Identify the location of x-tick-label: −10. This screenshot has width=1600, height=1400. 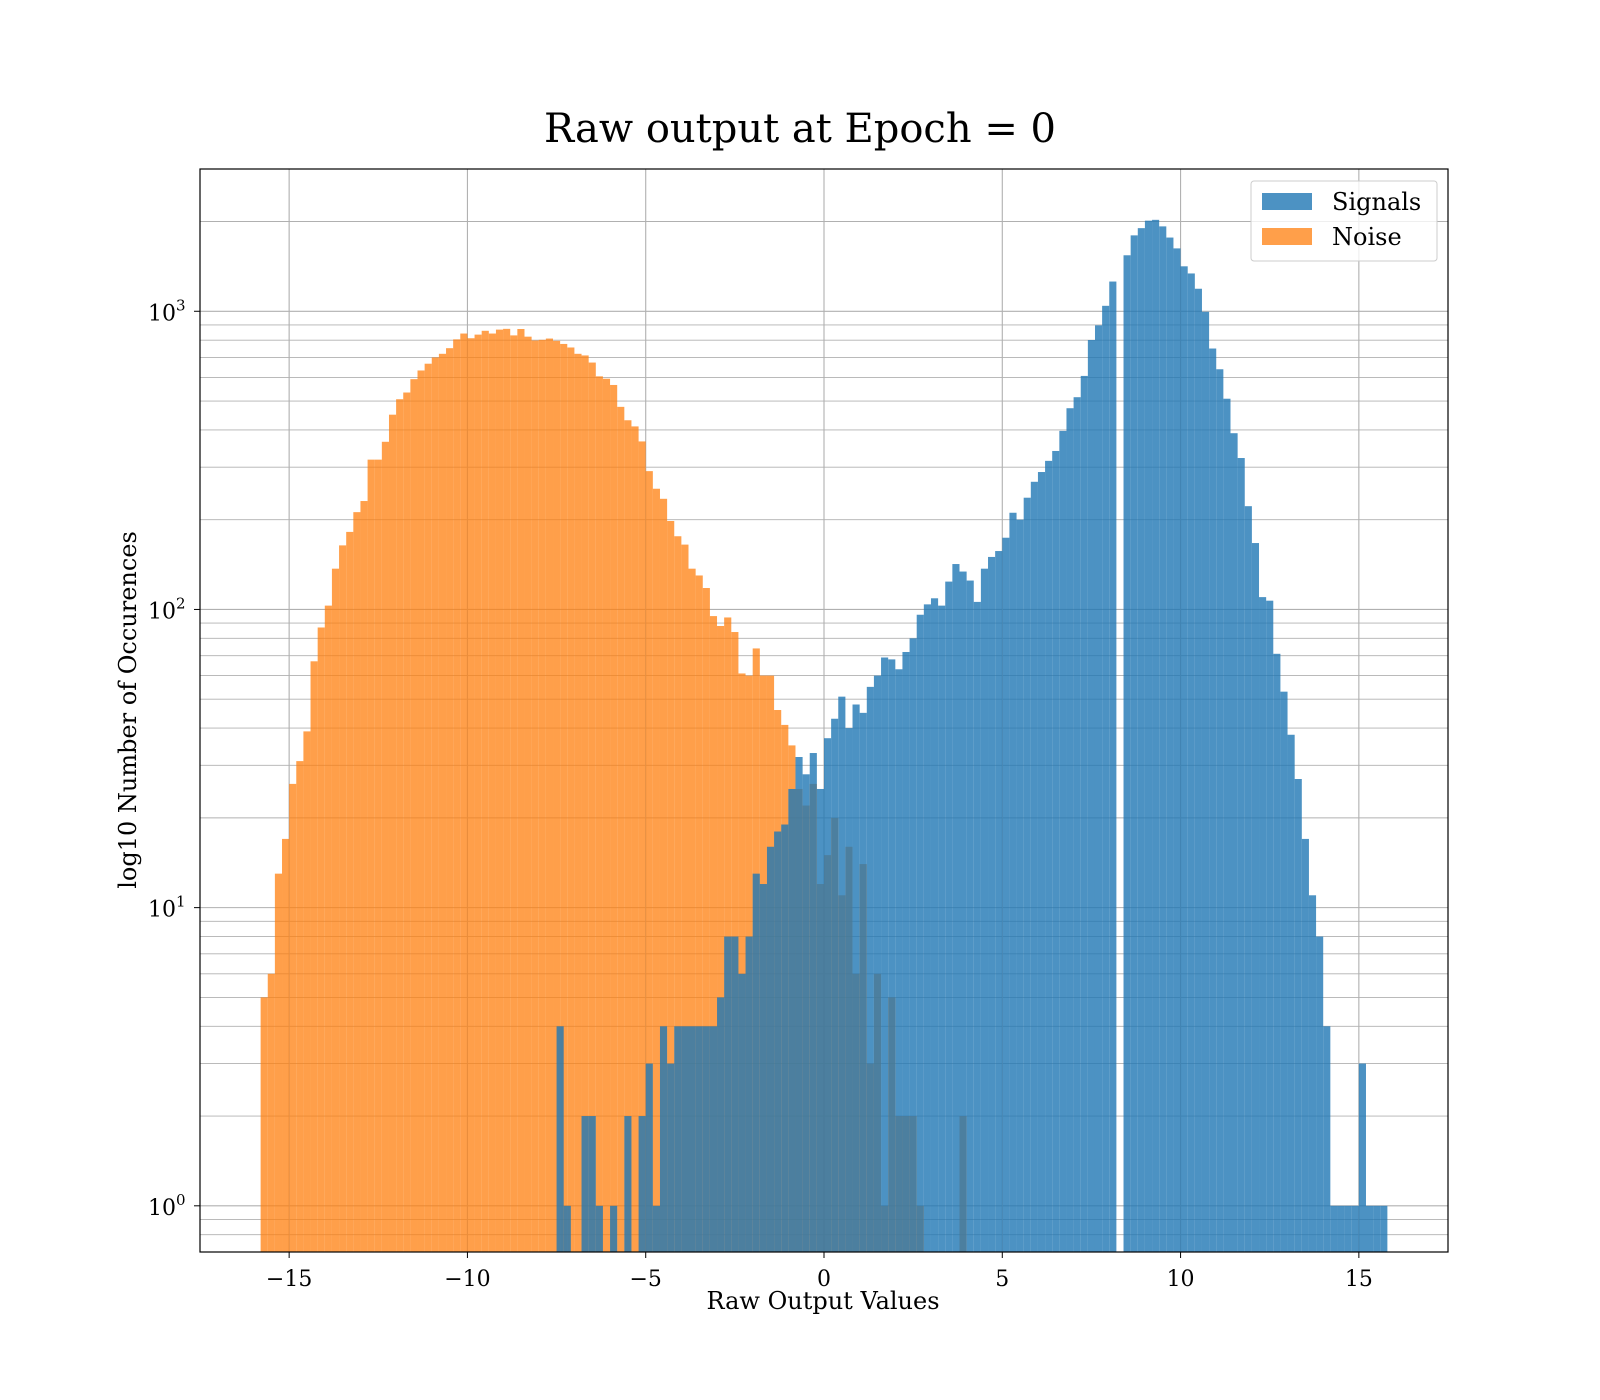
(467, 1279).